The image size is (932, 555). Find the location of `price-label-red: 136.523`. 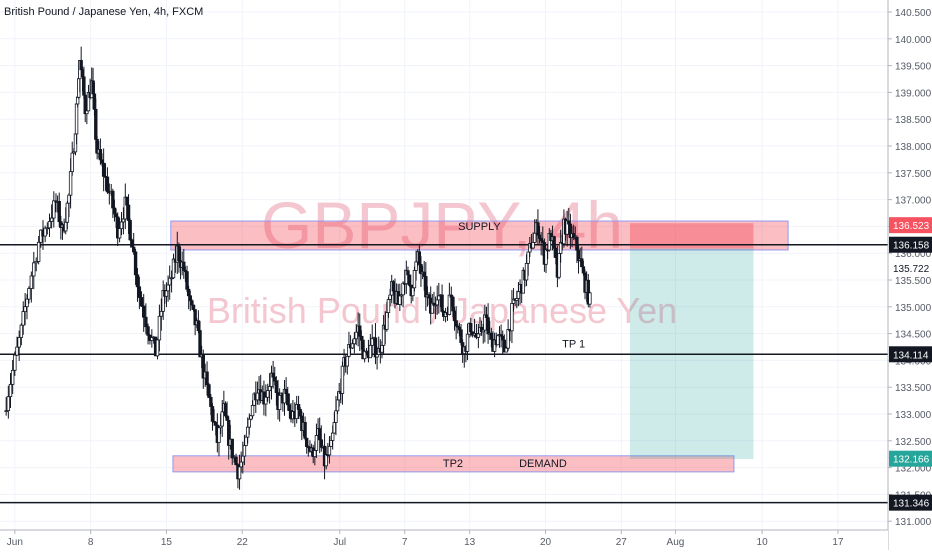

price-label-red: 136.523 is located at coordinates (911, 226).